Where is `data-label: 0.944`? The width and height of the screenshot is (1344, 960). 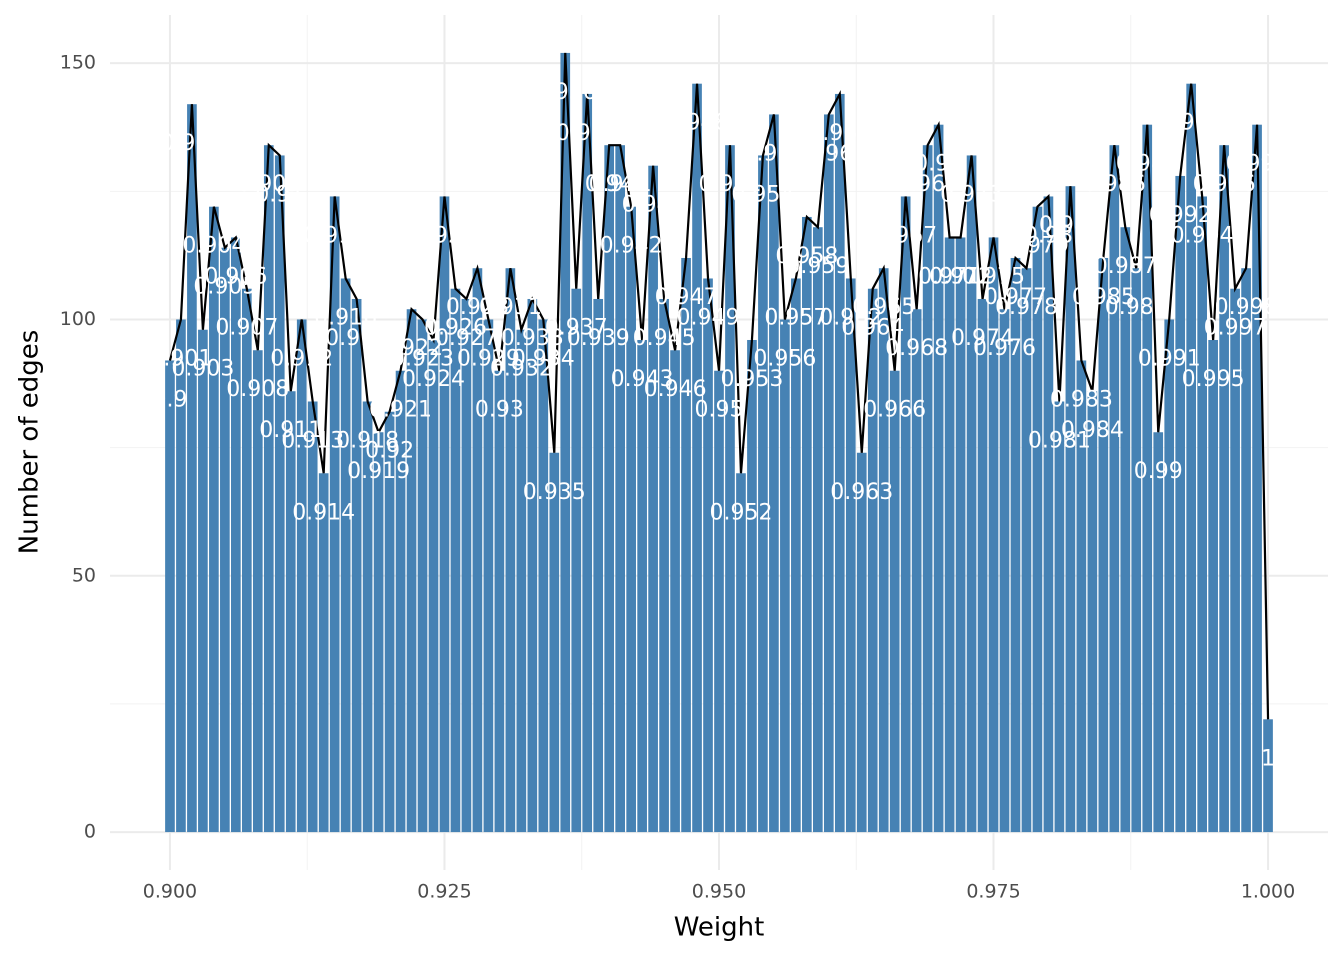 data-label: 0.944 is located at coordinates (653, 205).